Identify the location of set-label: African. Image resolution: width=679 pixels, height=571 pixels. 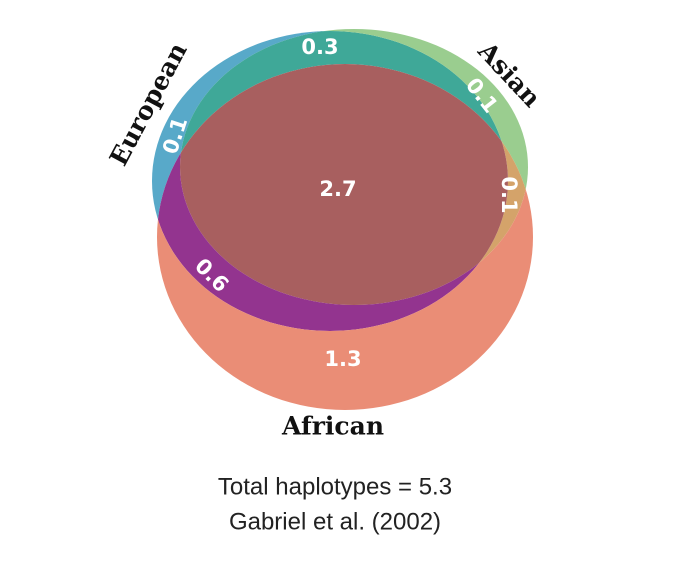
(332, 426).